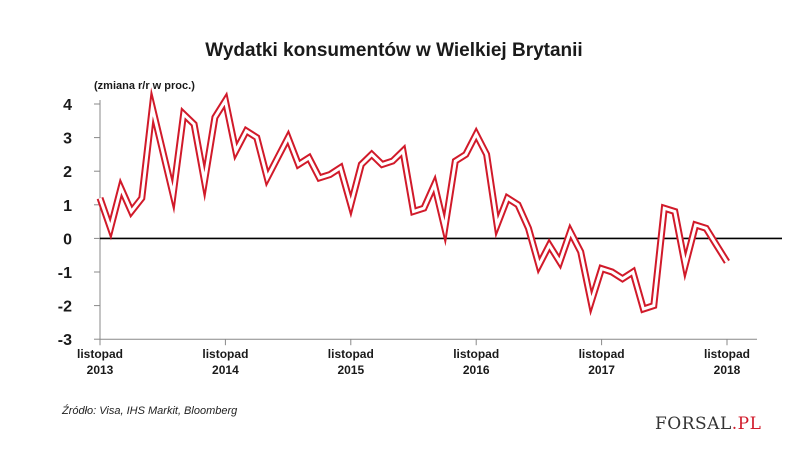 Image resolution: width=788 pixels, height=472 pixels. I want to click on y-tick-label: 0, so click(67, 239).